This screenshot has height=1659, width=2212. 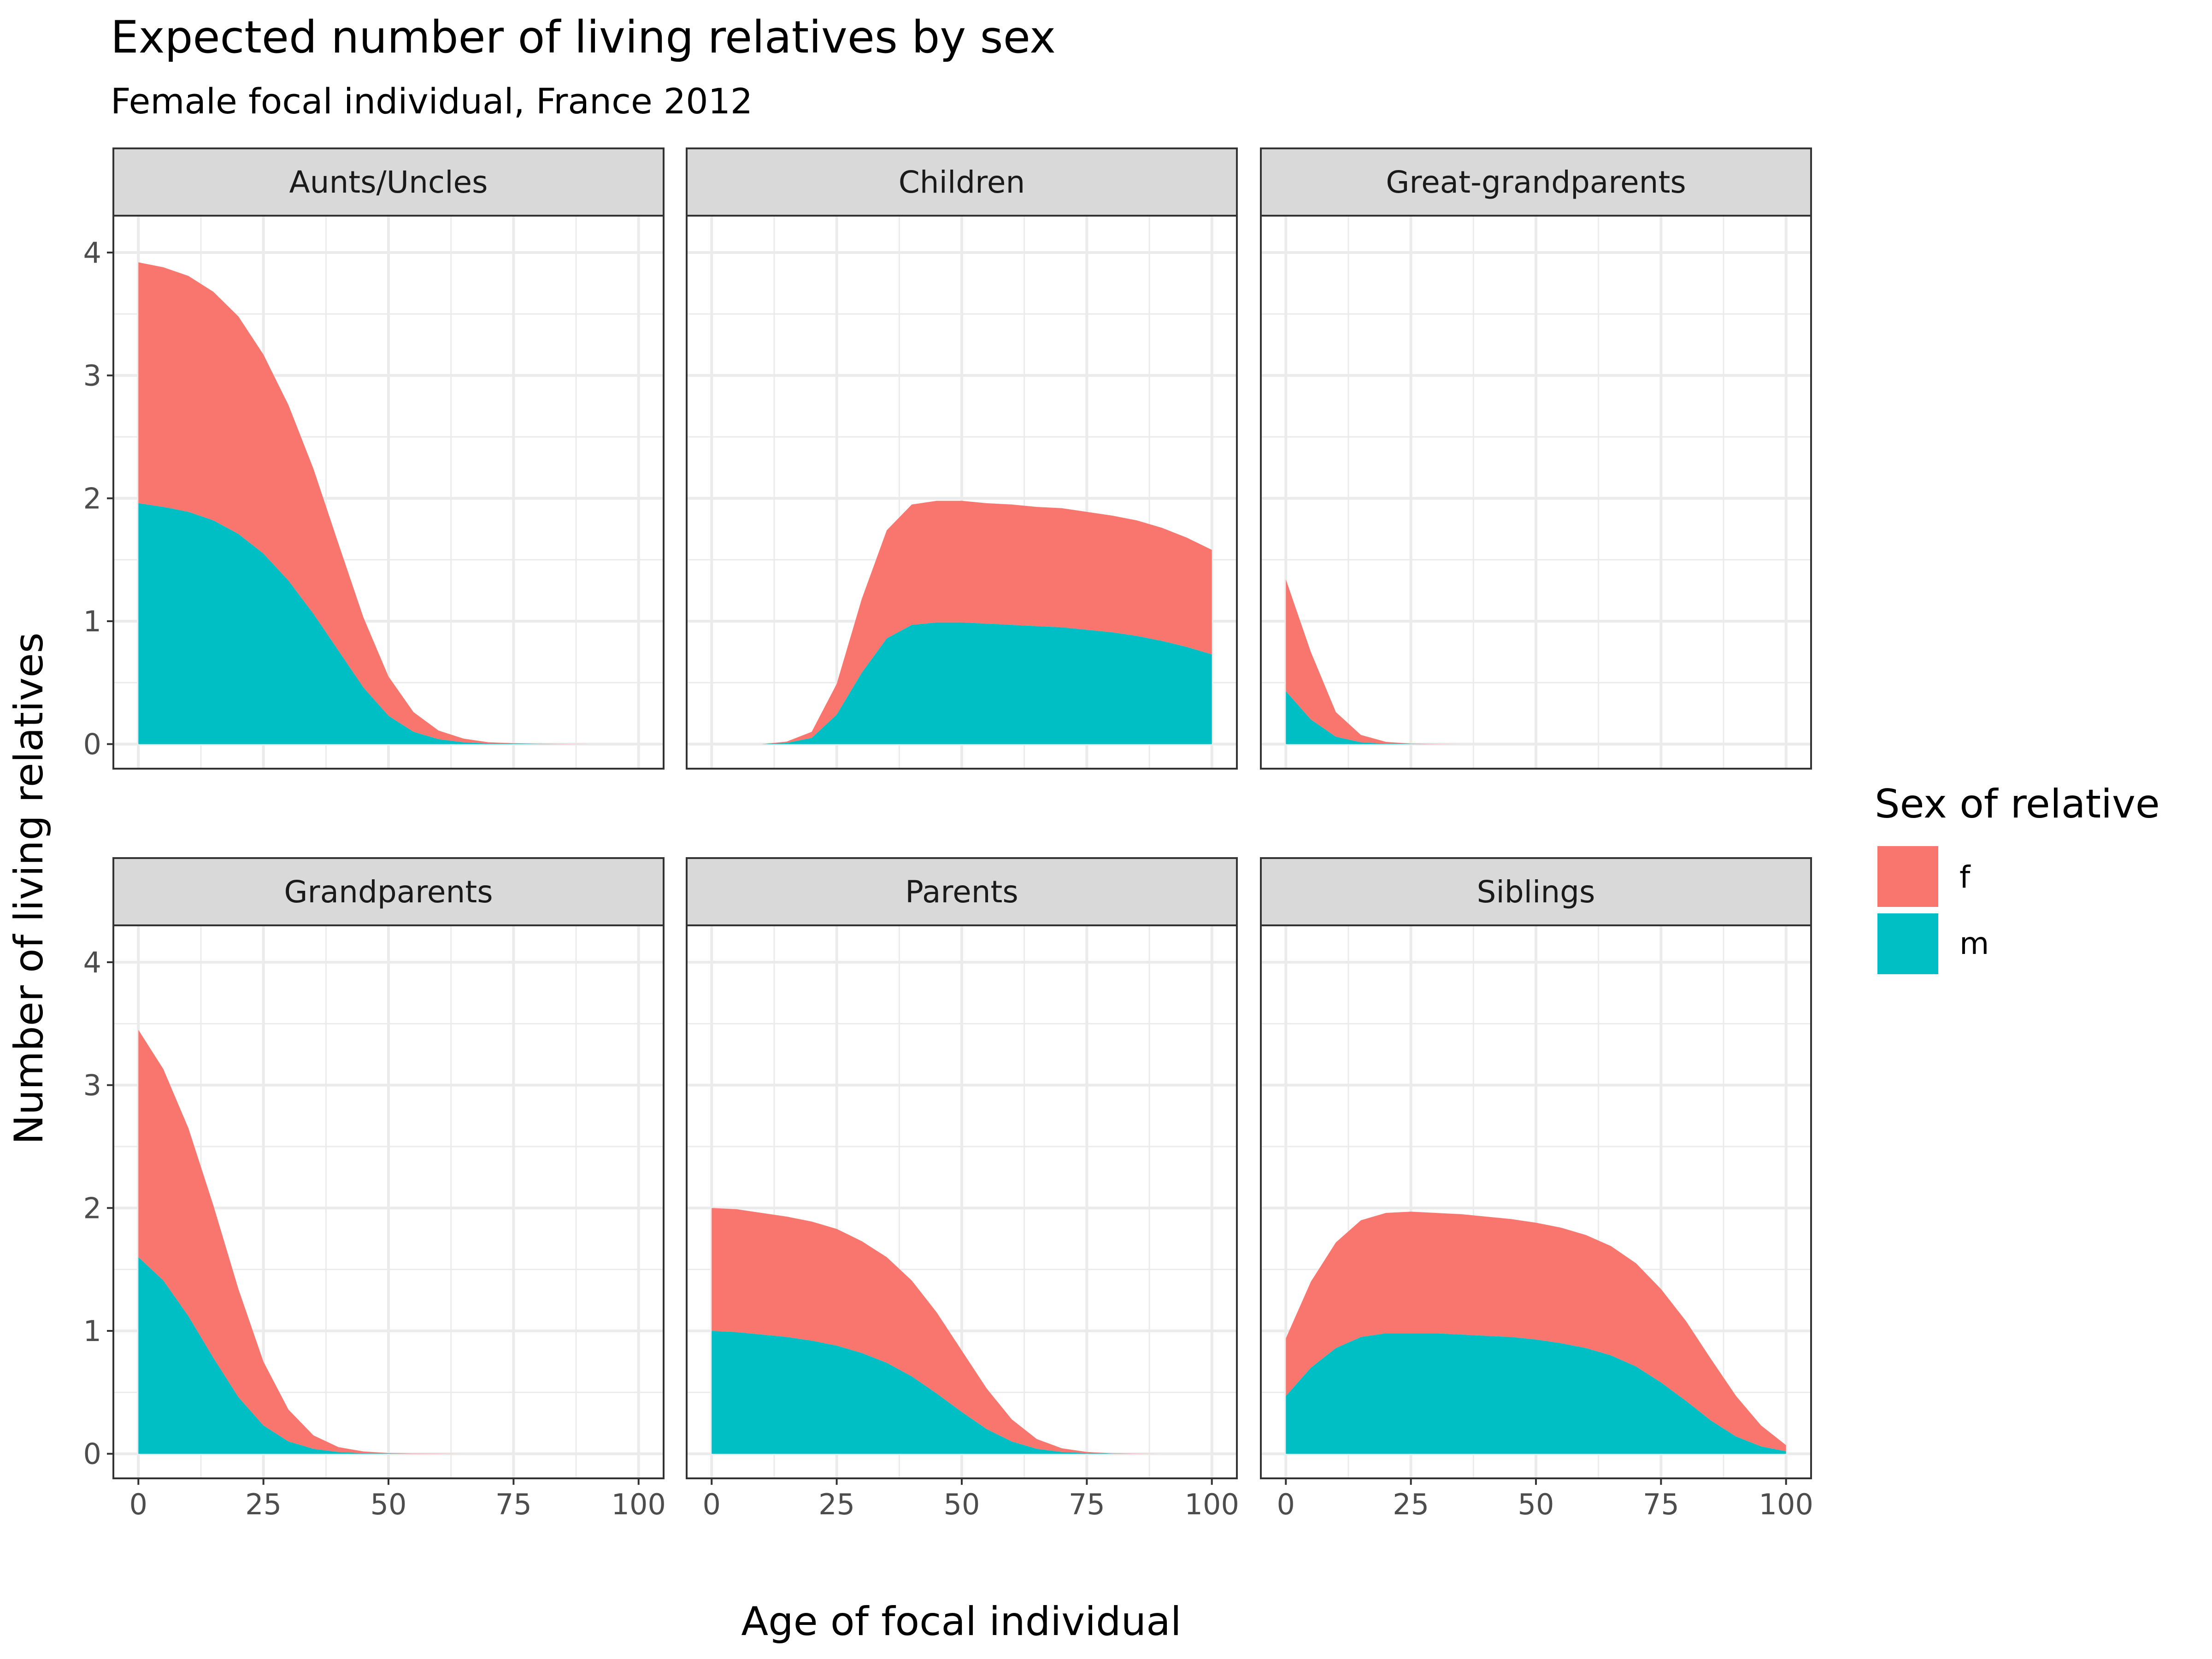 I want to click on facet-label-parents: Parents, so click(x=961, y=892).